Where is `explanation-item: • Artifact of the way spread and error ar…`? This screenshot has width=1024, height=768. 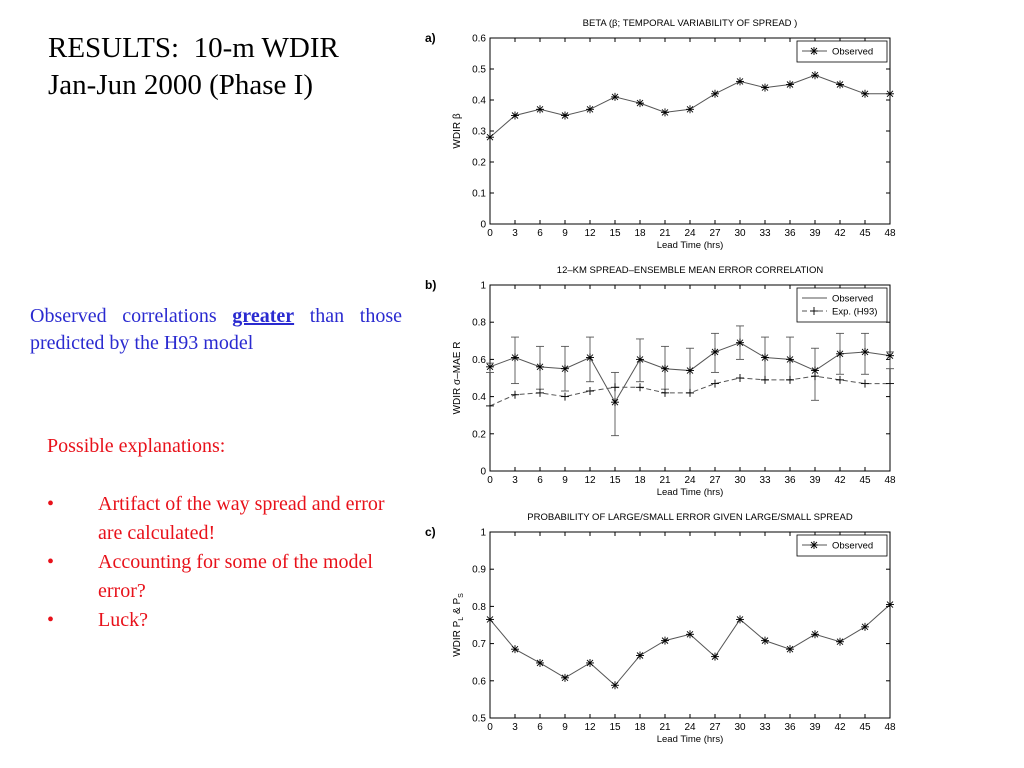 explanation-item: • Artifact of the way spread and error ar… is located at coordinates (222, 519).